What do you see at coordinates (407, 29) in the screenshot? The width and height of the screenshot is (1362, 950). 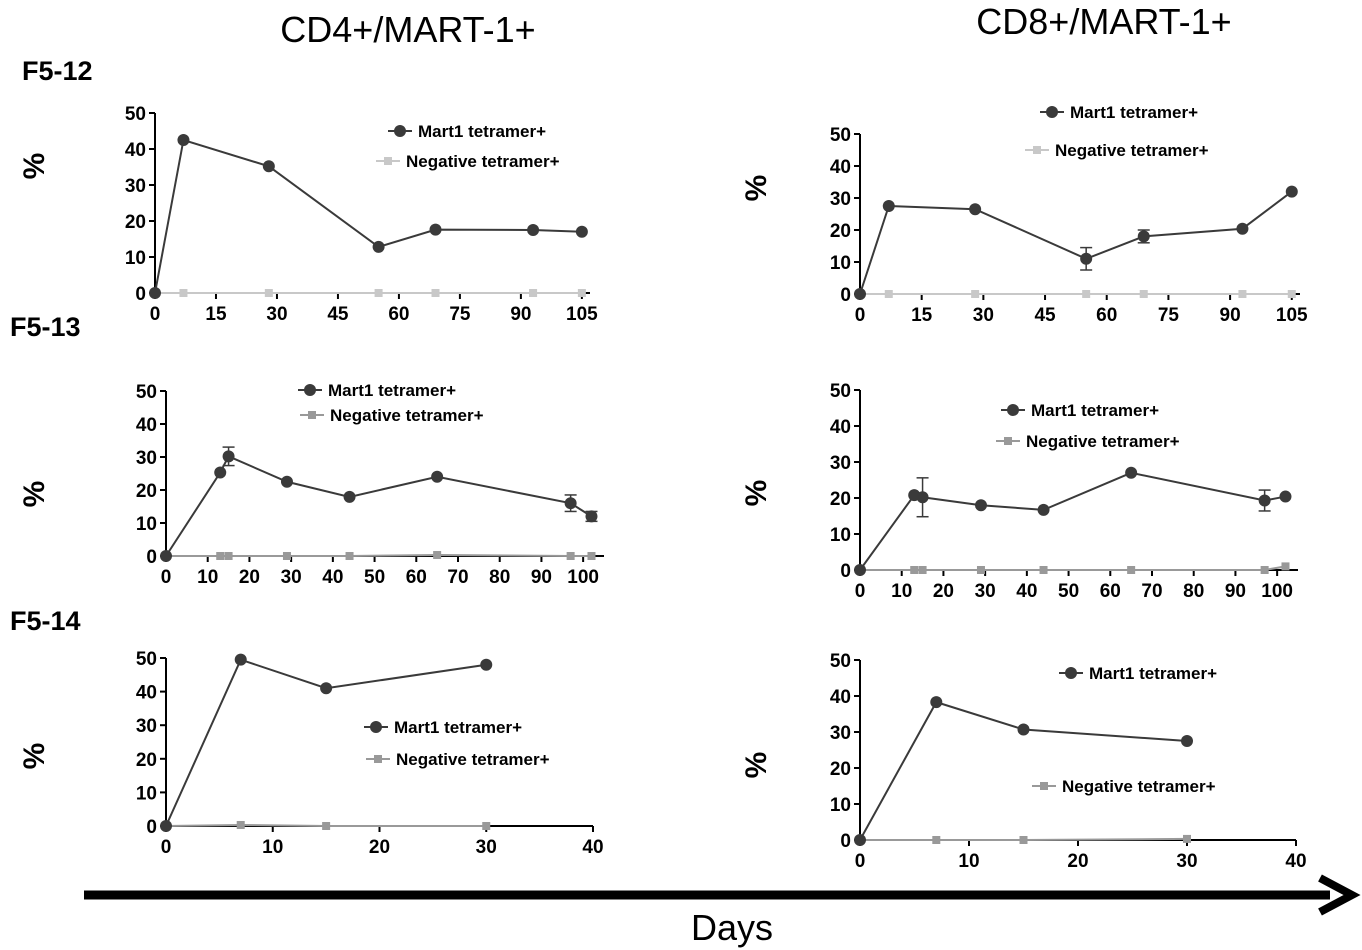 I see `column-title-cd4: CD4+/MART-1+` at bounding box center [407, 29].